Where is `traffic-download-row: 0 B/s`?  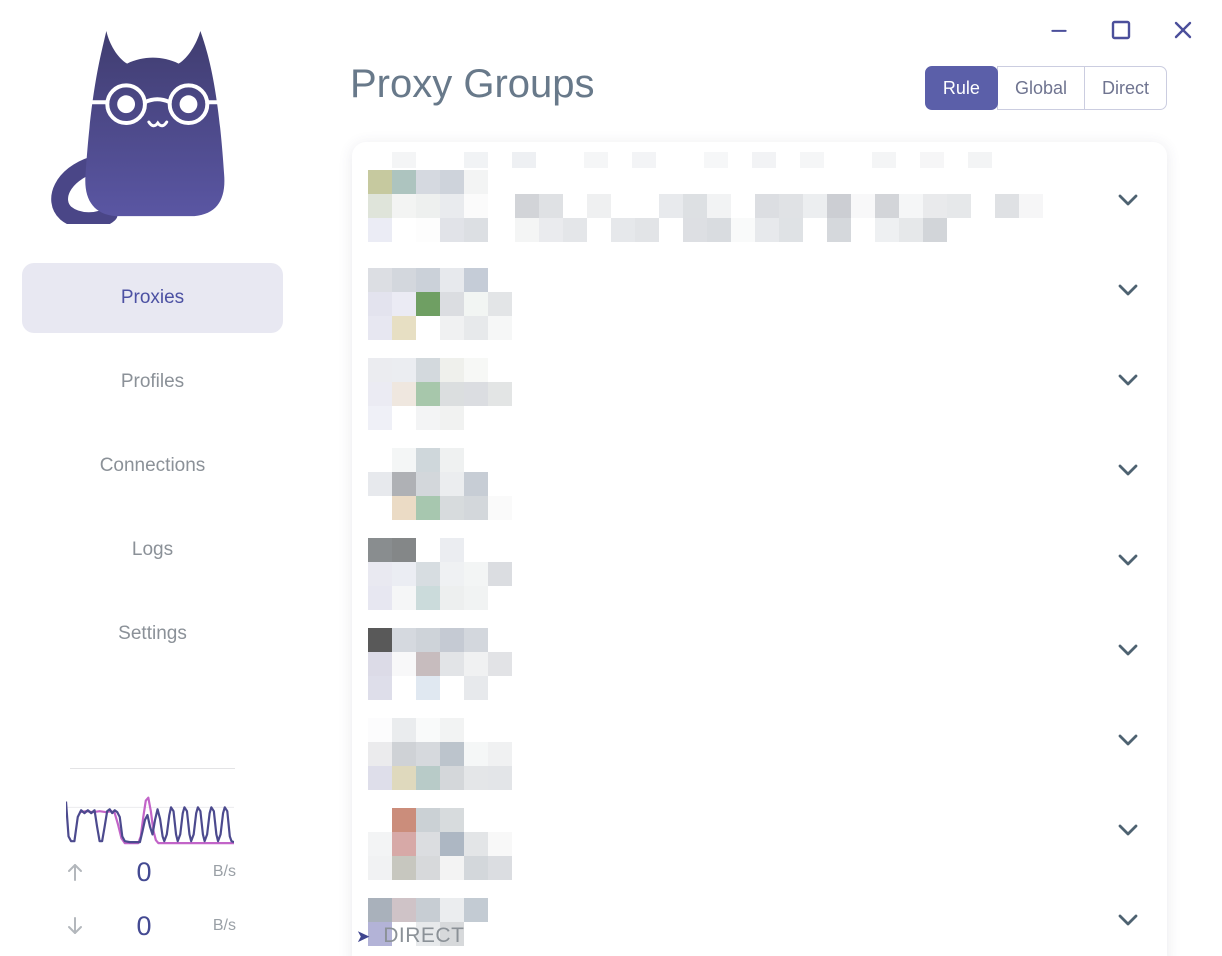
traffic-download-row: 0 B/s is located at coordinates (150, 926).